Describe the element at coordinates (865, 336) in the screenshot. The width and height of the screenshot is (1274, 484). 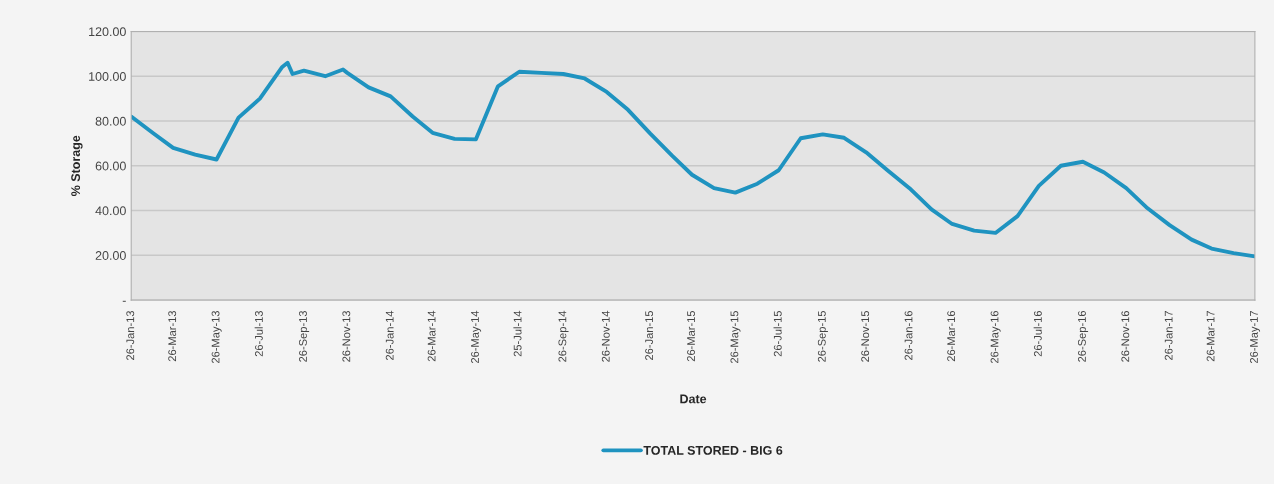
I see `x-tick-label: 26-Nov-15` at that location.